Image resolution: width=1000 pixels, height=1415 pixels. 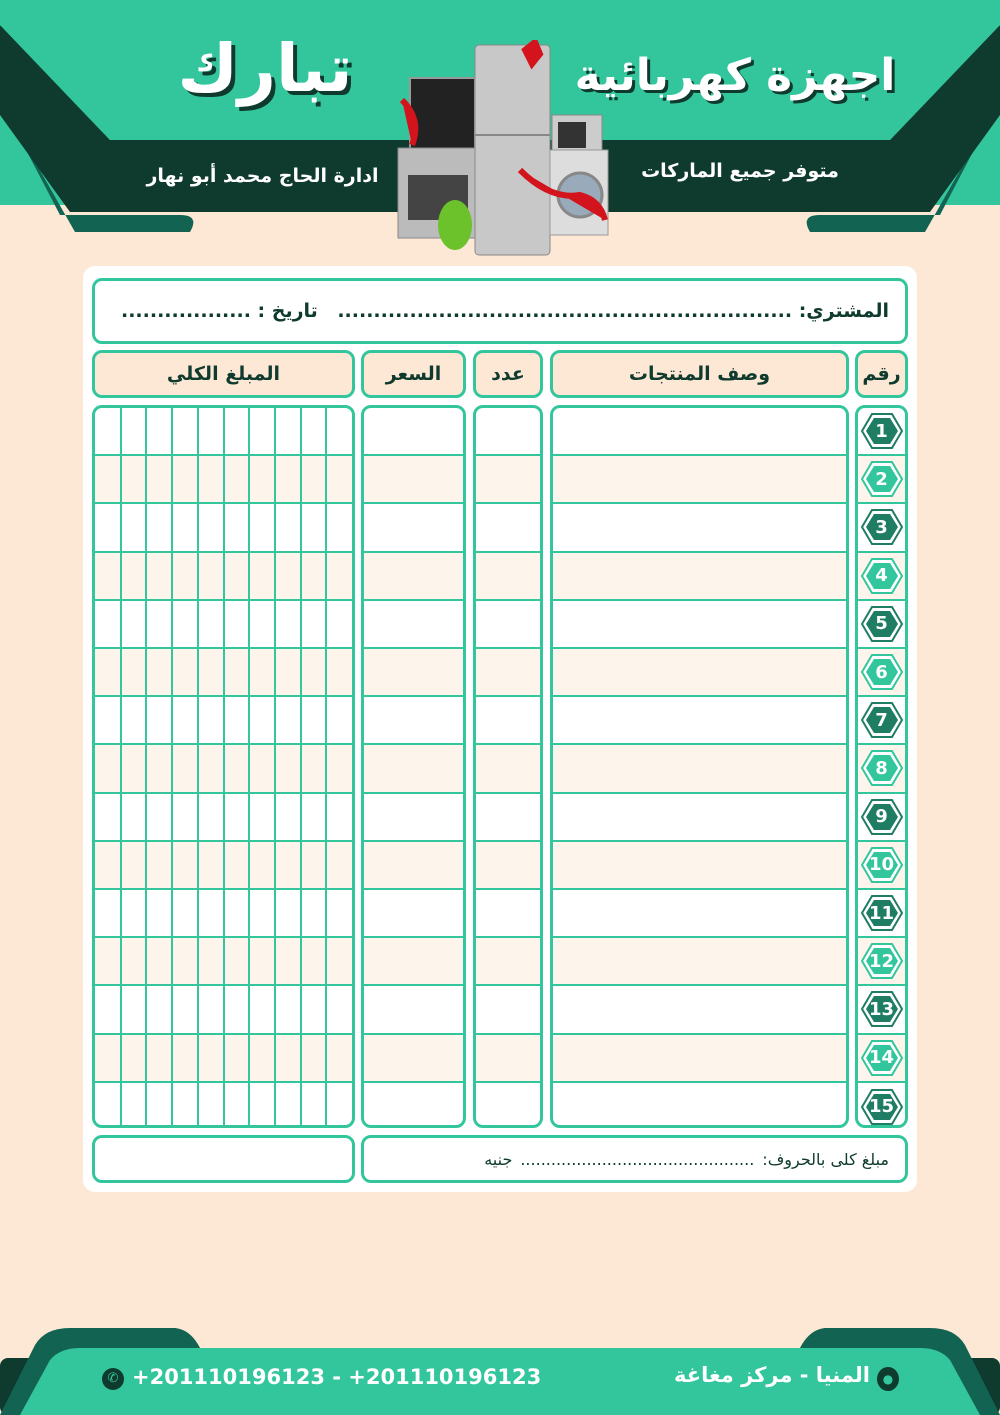 I want to click on table-row-num: 3, so click(x=881, y=528).